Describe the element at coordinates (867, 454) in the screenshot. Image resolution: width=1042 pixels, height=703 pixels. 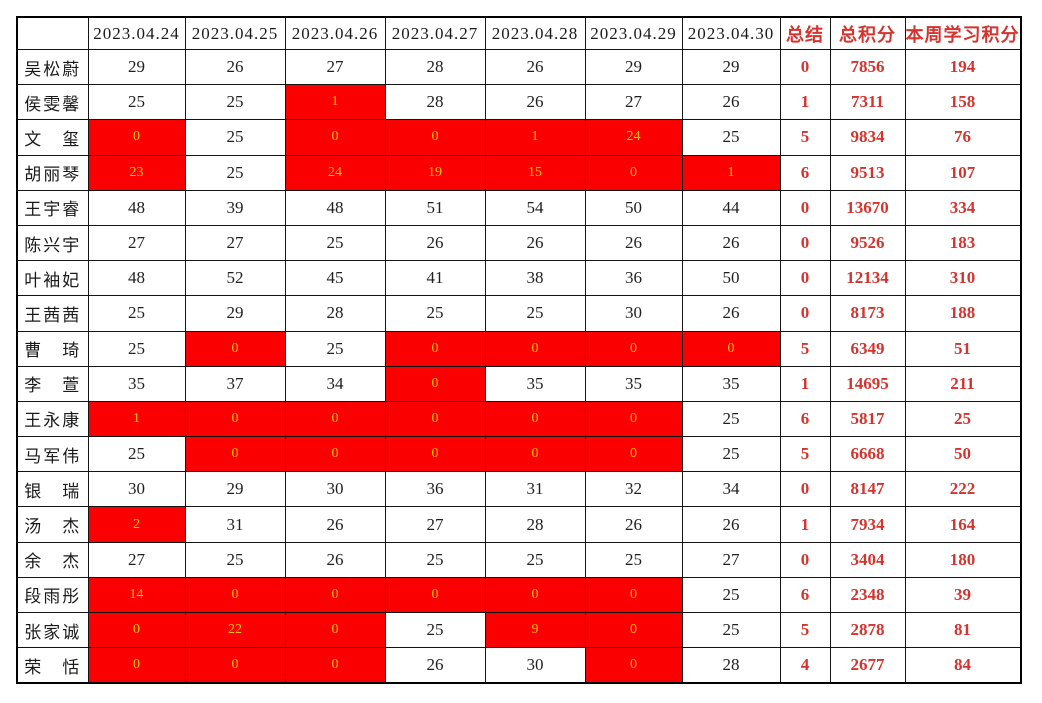
I see `total-points-cell: 6668` at that location.